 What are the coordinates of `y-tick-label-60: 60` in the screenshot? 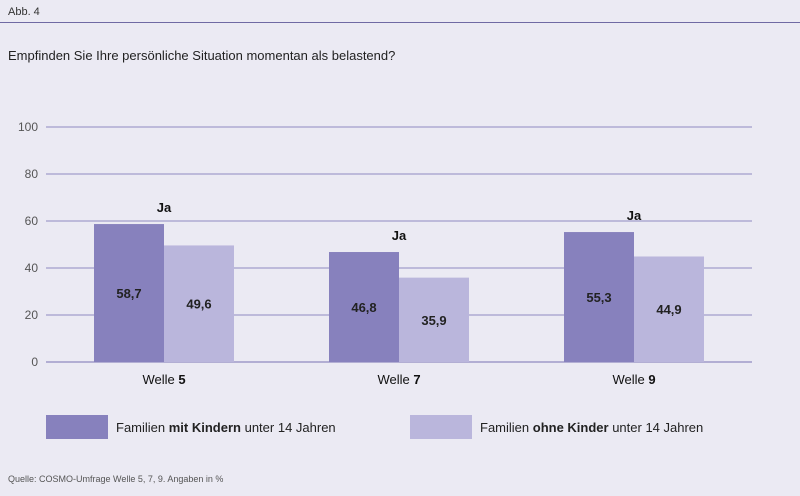 It's located at (32, 221).